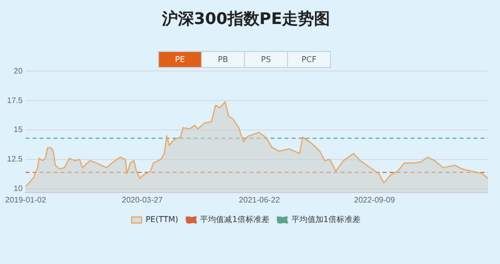  I want to click on text: PCF, so click(309, 59).